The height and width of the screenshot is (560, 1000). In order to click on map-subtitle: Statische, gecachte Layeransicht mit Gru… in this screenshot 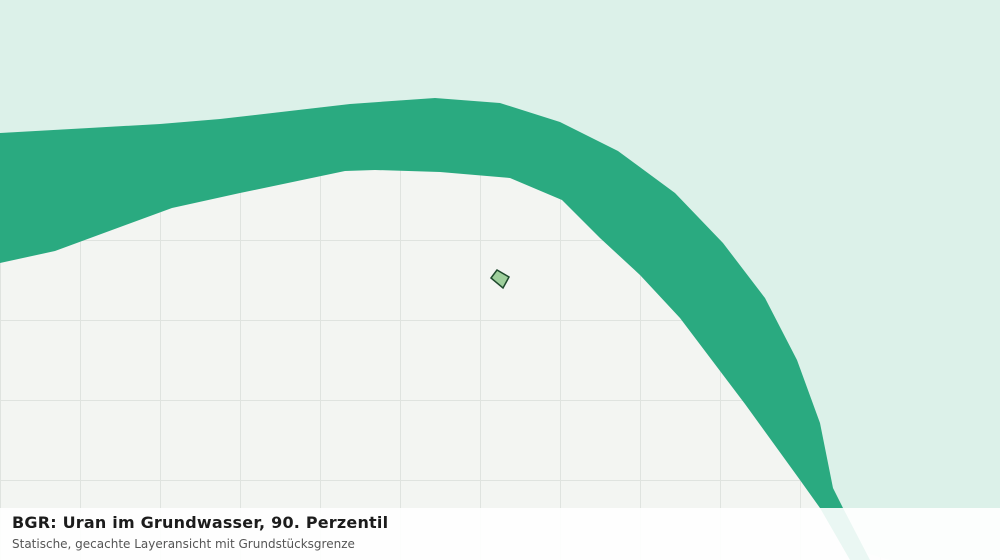, I will do `click(183, 544)`.